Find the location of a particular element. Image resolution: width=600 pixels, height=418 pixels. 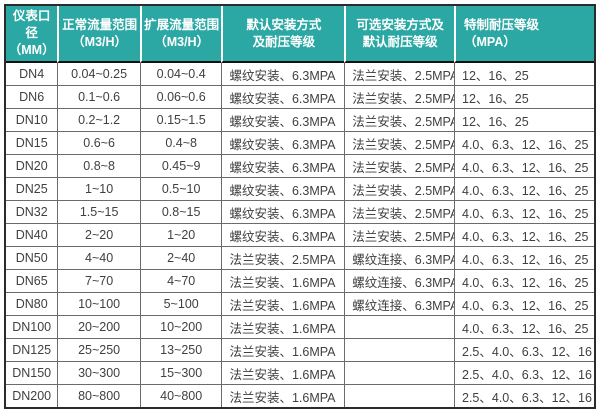

cell-diameter: DN10 is located at coordinates (32, 120).